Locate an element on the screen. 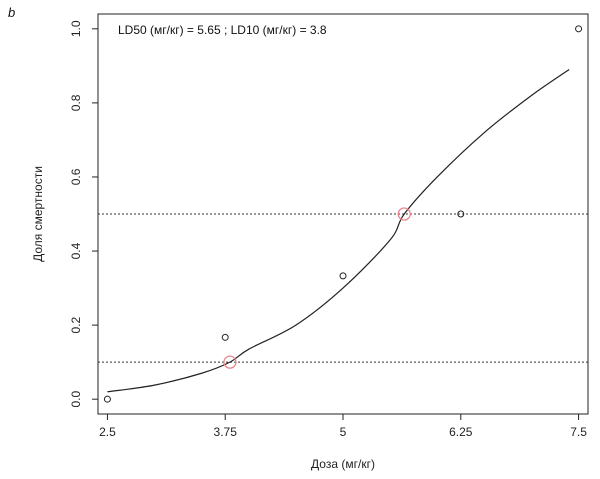  highlighted-points is located at coordinates (317, 288).